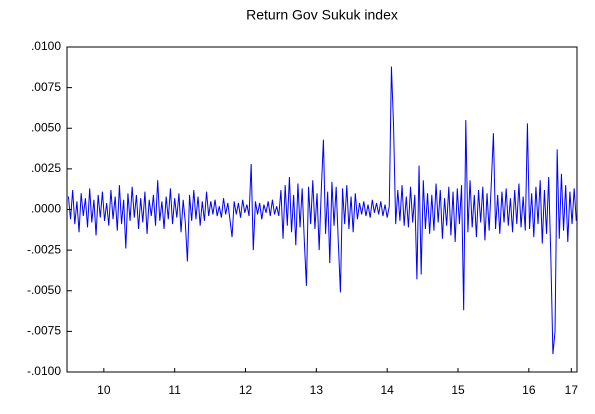  I want to click on y-tick-label: .0050, so click(46, 127).